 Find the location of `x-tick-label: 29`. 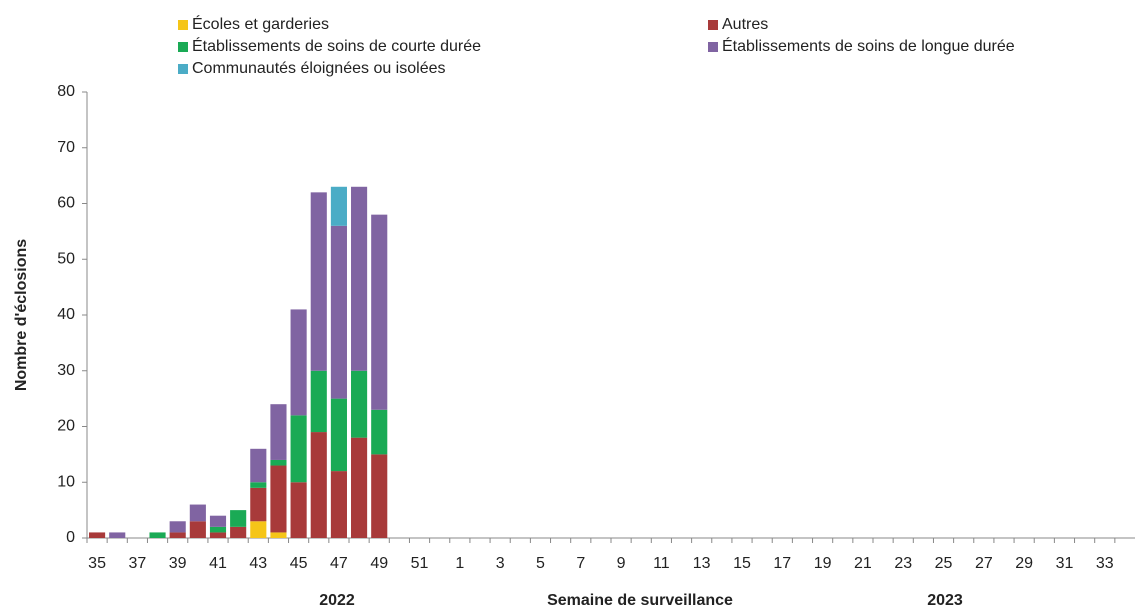

x-tick-label: 29 is located at coordinates (1024, 563).